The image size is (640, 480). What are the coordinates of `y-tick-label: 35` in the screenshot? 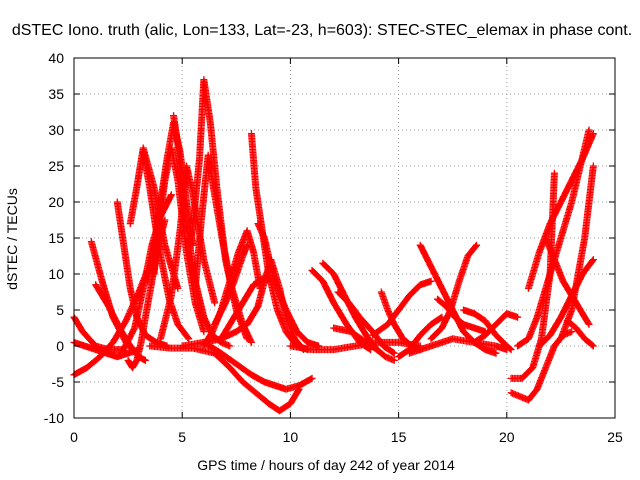 It's located at (56, 94).